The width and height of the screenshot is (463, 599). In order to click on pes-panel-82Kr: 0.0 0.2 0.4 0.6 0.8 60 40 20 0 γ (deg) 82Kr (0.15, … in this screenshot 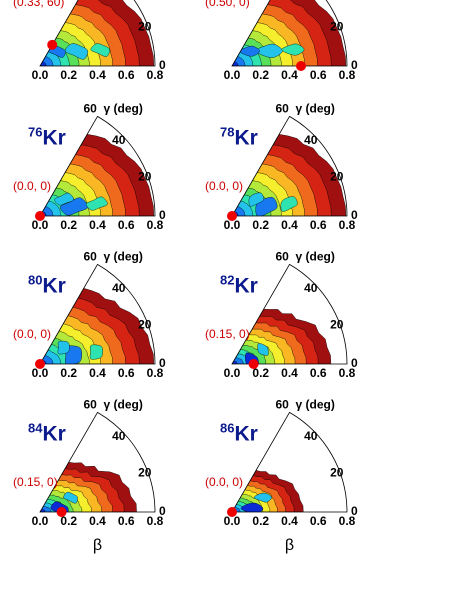, I will do `click(281, 314)`.